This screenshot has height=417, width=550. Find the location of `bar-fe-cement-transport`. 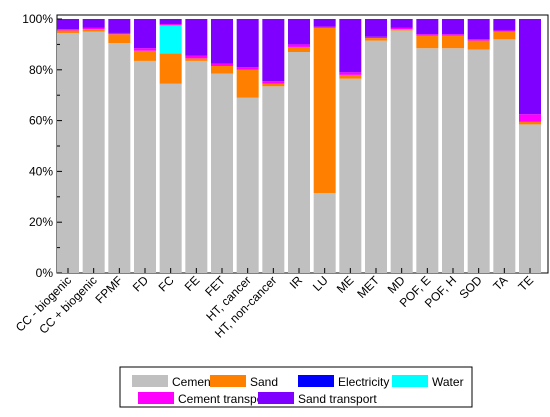

bar-fe-cement-transport is located at coordinates (196, 57).